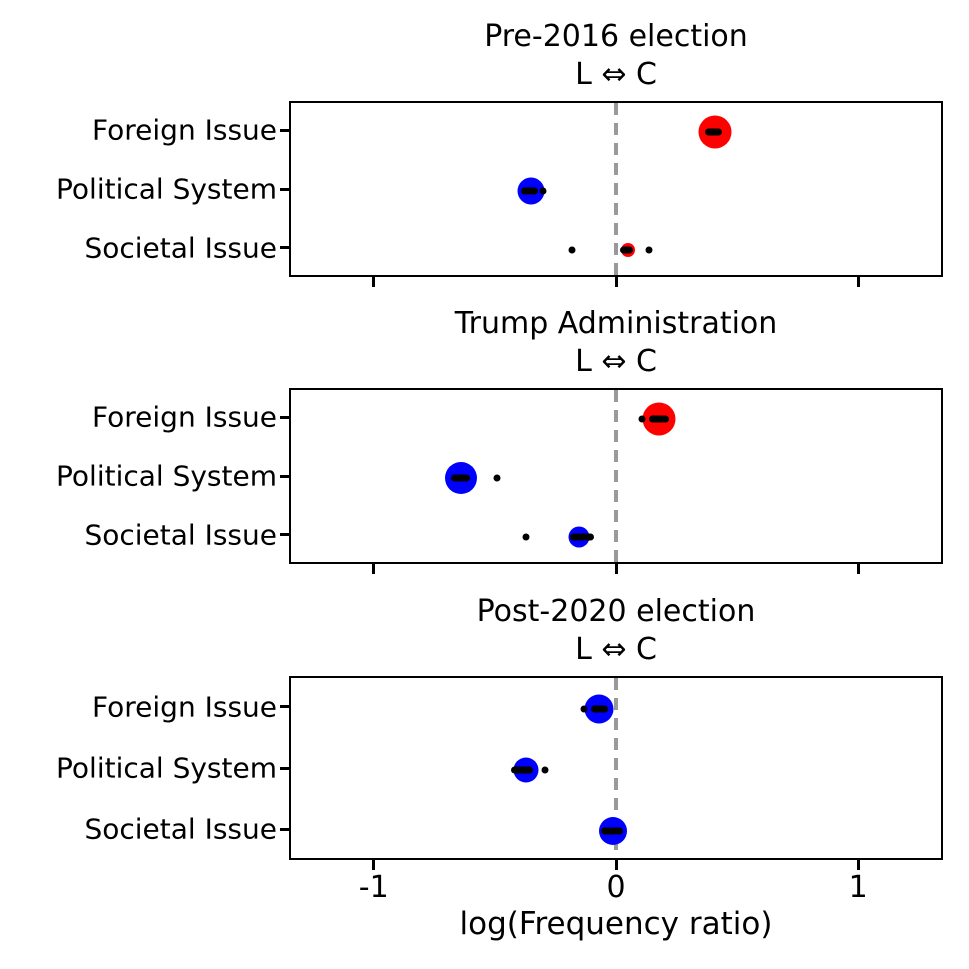 This screenshot has width=969, height=969. I want to click on panel-title: Post-2020 election, so click(616, 611).